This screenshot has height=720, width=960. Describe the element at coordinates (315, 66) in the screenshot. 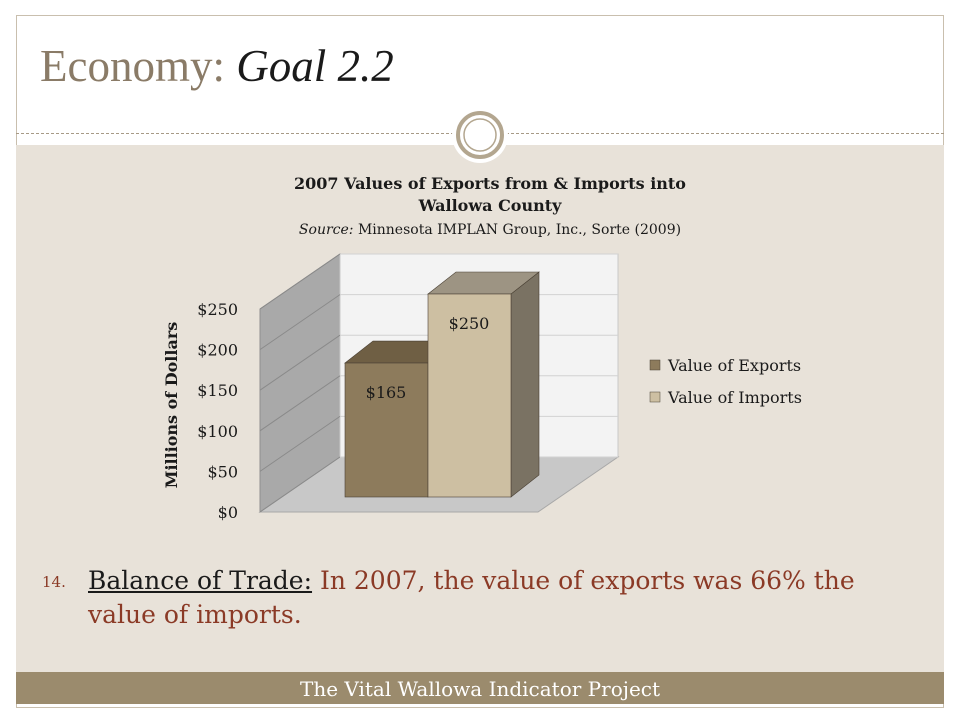

I see `title-goal: Goal 2.2` at that location.